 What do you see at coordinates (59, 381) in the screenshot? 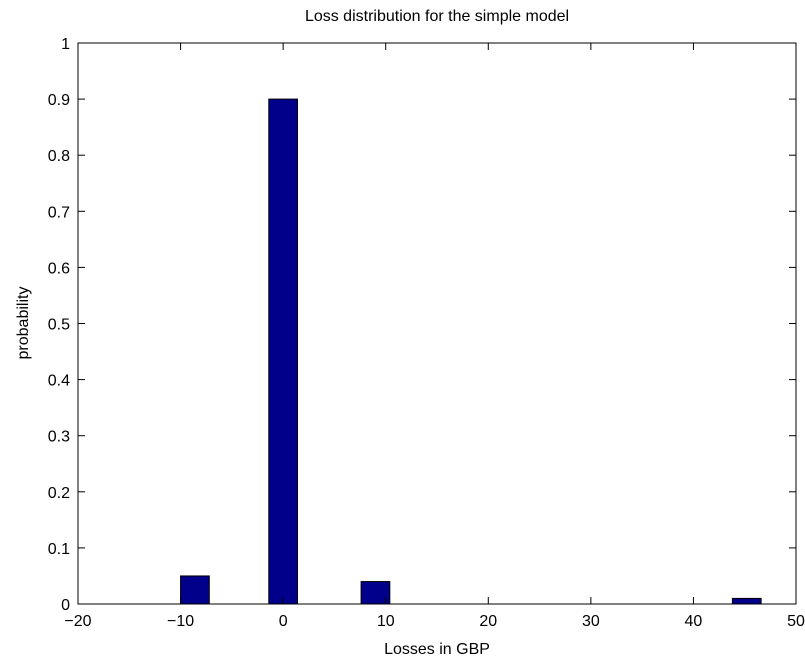
I see `y-tick-label-4: 0.4` at bounding box center [59, 381].